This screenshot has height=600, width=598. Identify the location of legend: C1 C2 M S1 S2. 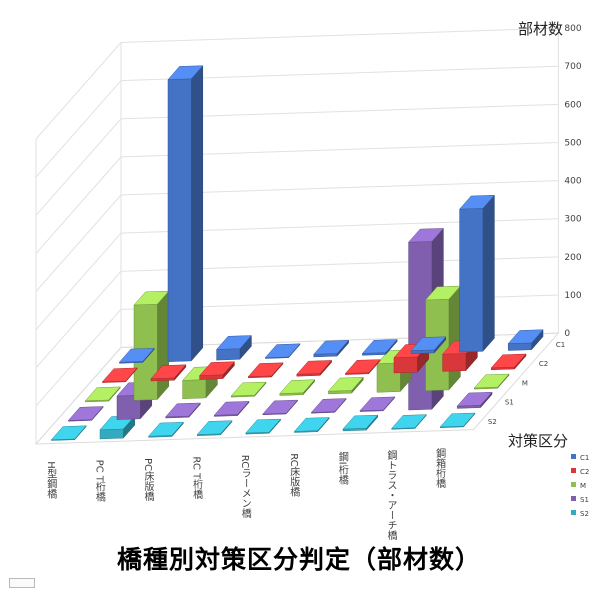
(580, 486).